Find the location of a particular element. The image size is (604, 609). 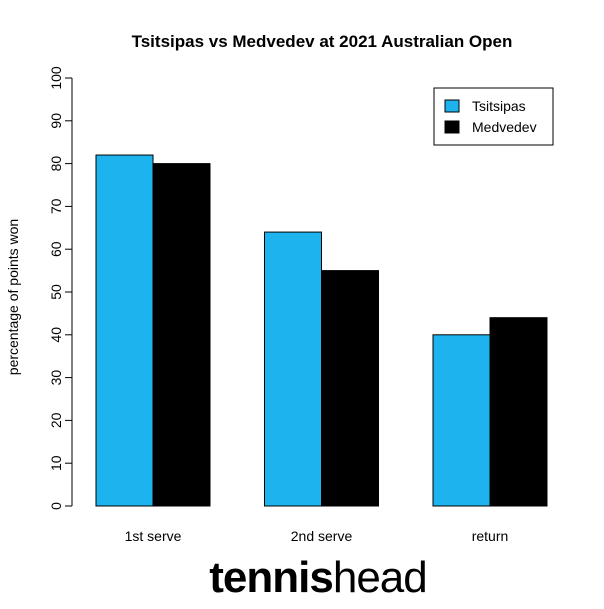

legend-box is located at coordinates (493, 116).